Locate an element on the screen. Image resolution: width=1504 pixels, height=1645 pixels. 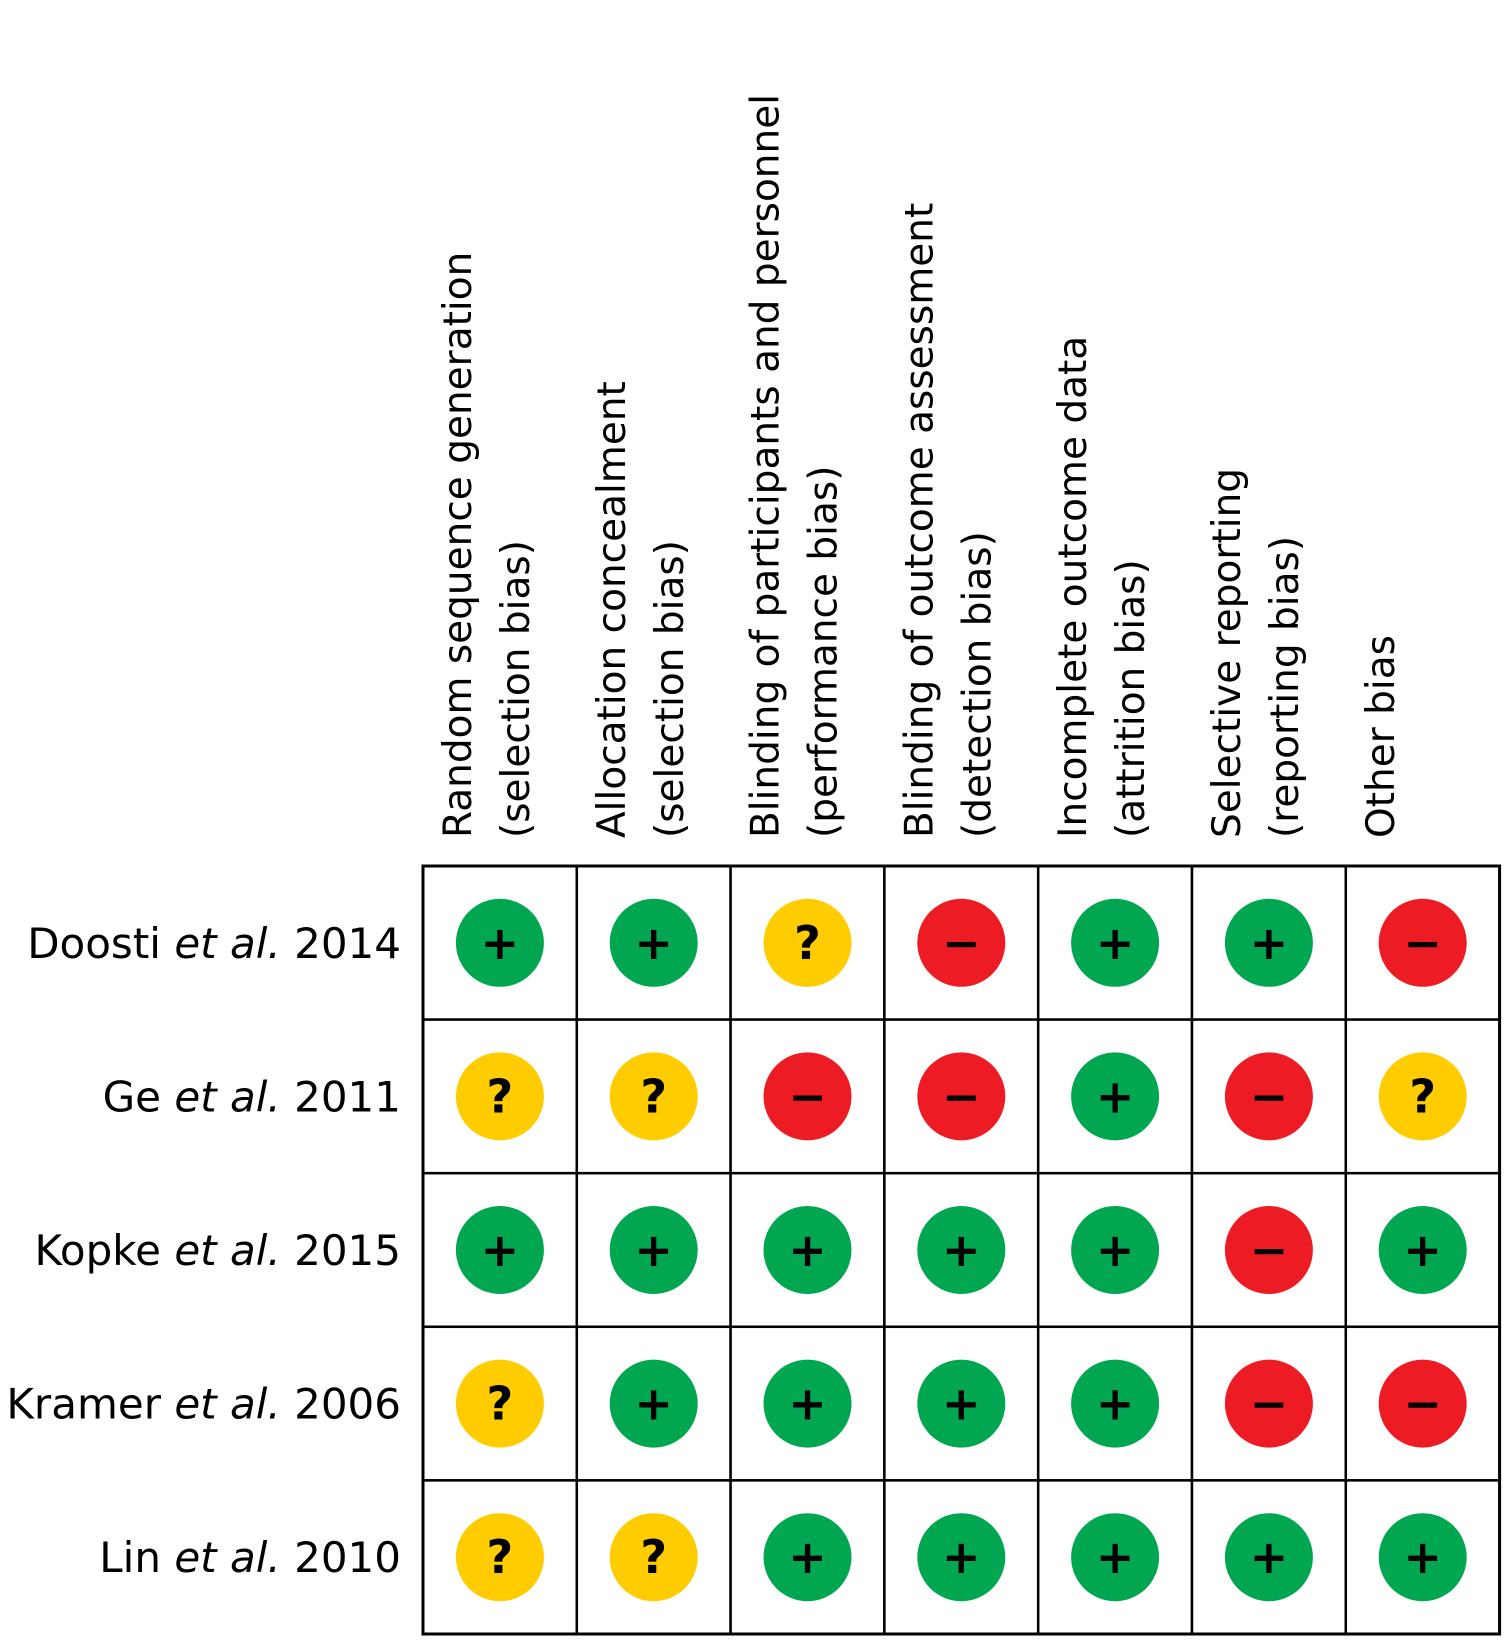
domain-header-line1: Blinding of outcome assessment is located at coordinates (919, 520).